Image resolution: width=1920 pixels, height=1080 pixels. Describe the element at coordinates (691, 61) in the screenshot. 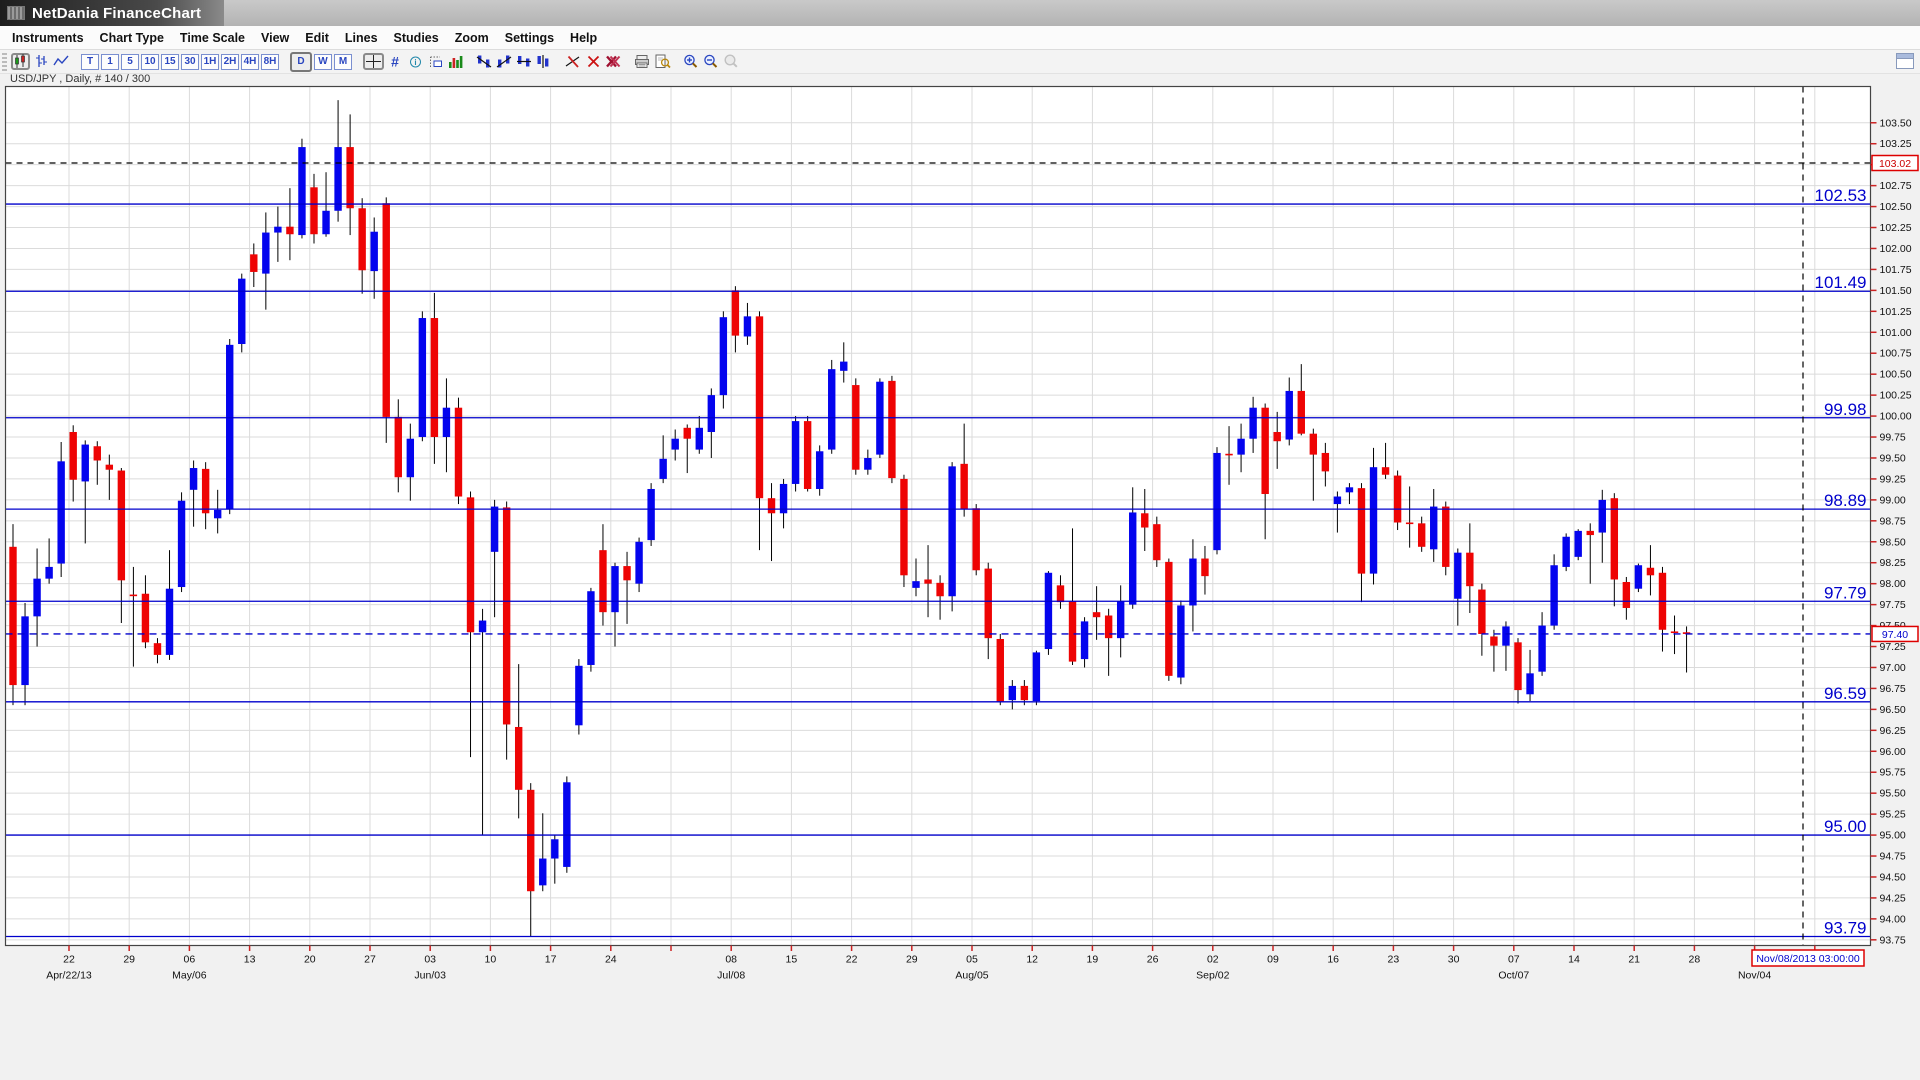

I see `zoom-in-button` at that location.